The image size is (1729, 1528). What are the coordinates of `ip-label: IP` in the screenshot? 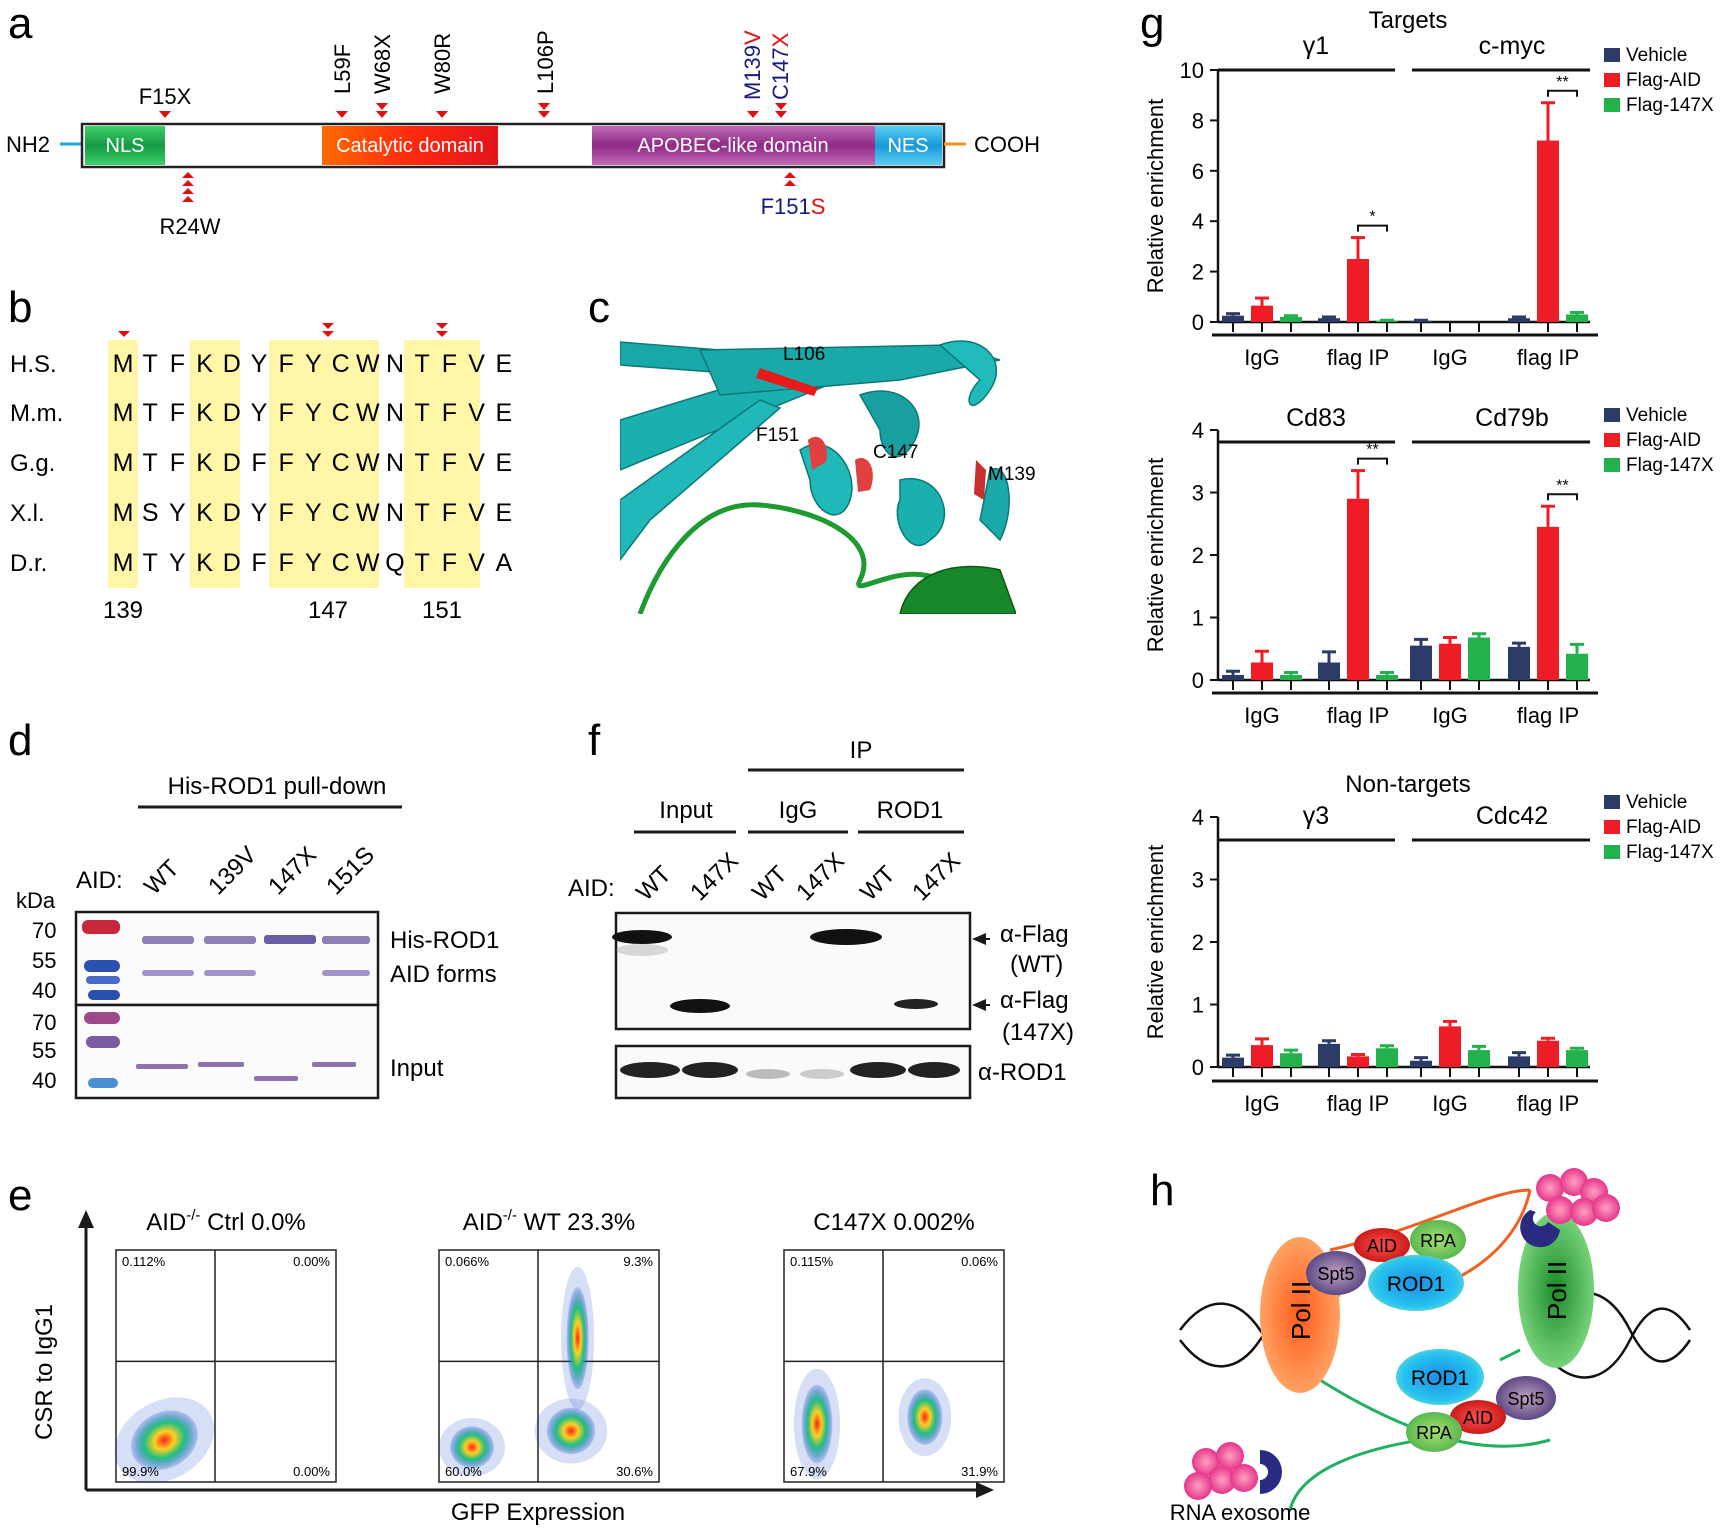 It's located at (861, 750).